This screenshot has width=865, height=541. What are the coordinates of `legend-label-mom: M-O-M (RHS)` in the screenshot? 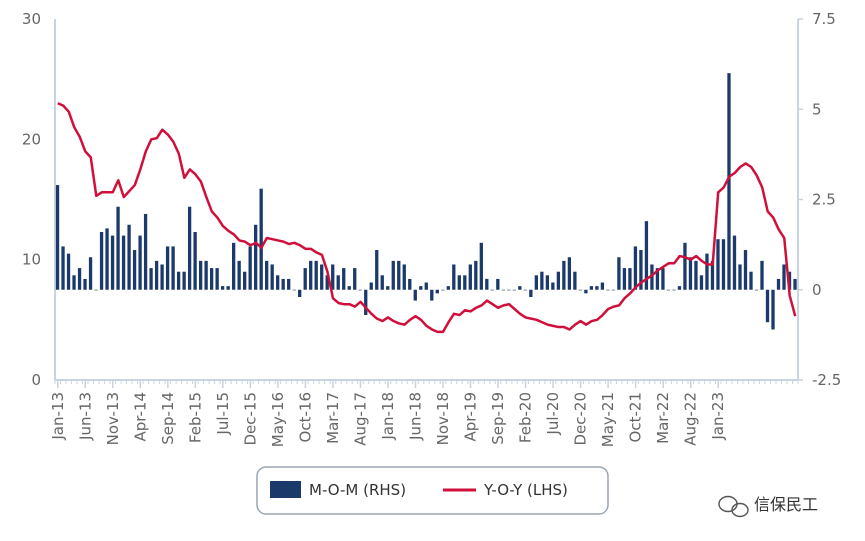 It's located at (357, 490).